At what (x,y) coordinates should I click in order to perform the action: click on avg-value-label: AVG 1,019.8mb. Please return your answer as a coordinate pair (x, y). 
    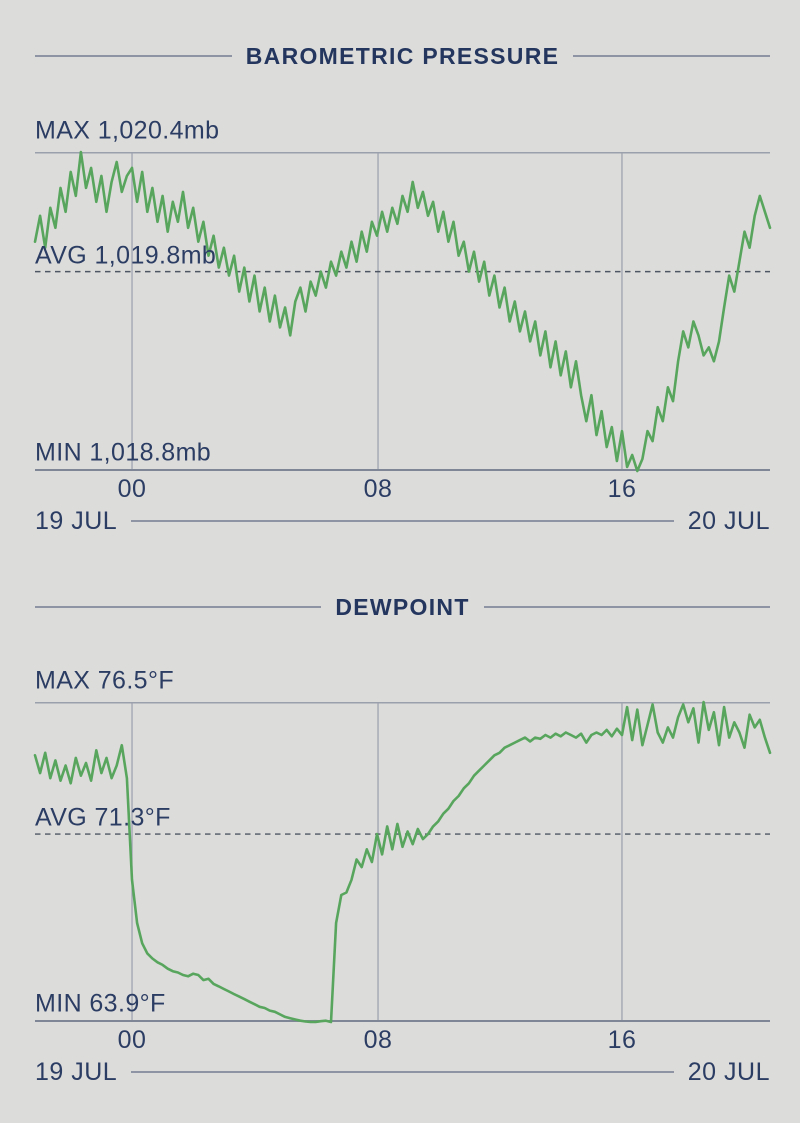
    Looking at the image, I should click on (126, 255).